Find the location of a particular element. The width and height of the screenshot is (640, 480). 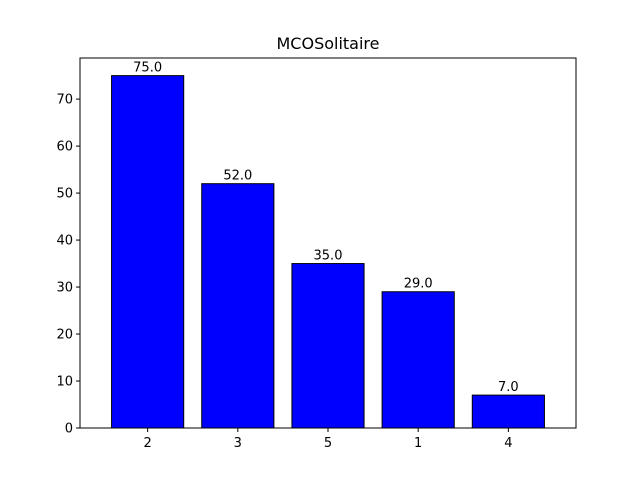

bar-value-label: 7.0 is located at coordinates (508, 387).